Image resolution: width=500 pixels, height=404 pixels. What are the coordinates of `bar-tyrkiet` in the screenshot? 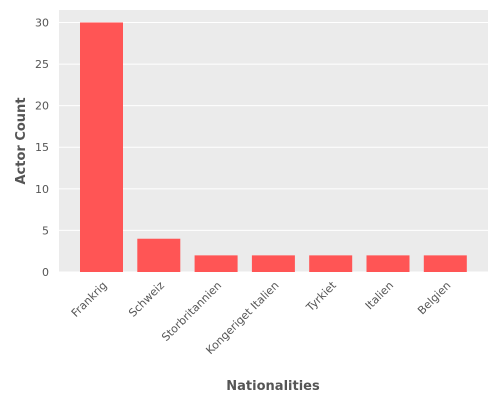 It's located at (331, 263).